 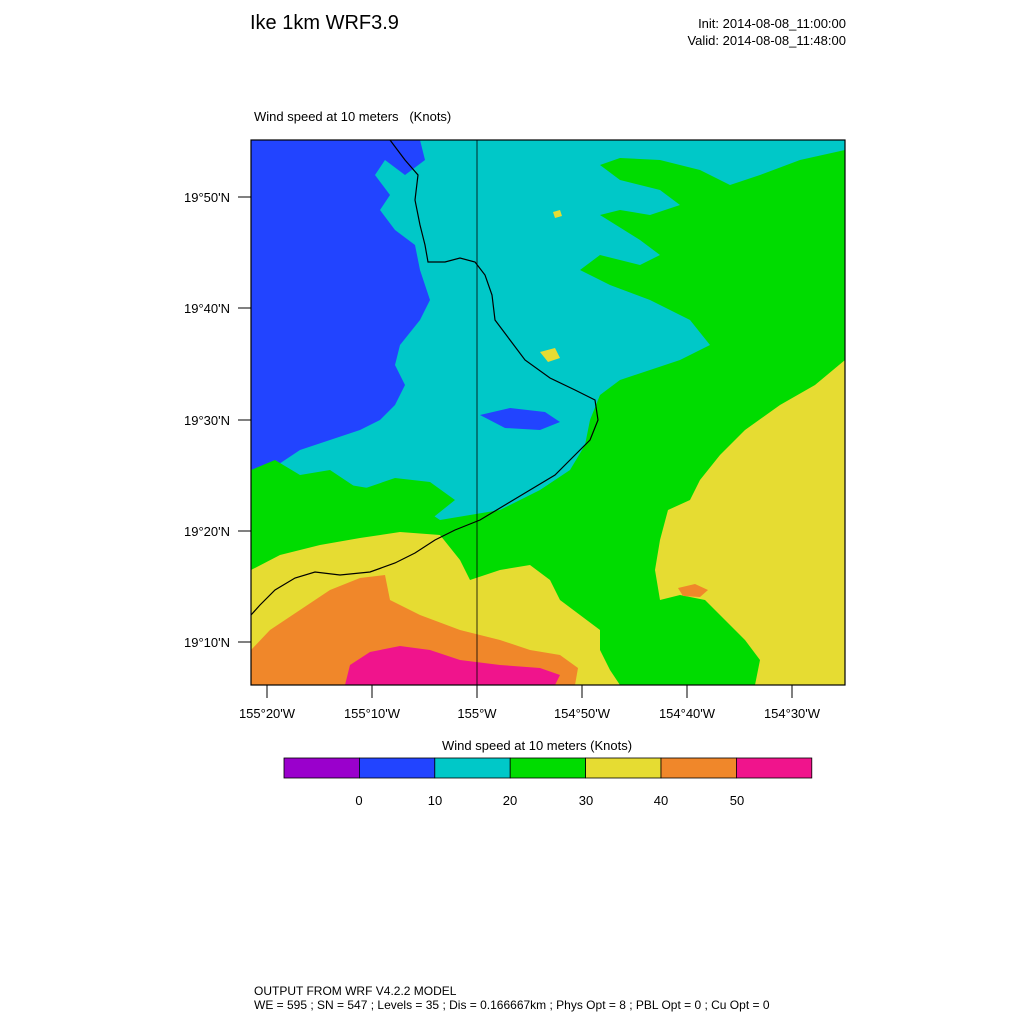 What do you see at coordinates (207, 420) in the screenshot?
I see `lat-label-19-30: 19°30'N` at bounding box center [207, 420].